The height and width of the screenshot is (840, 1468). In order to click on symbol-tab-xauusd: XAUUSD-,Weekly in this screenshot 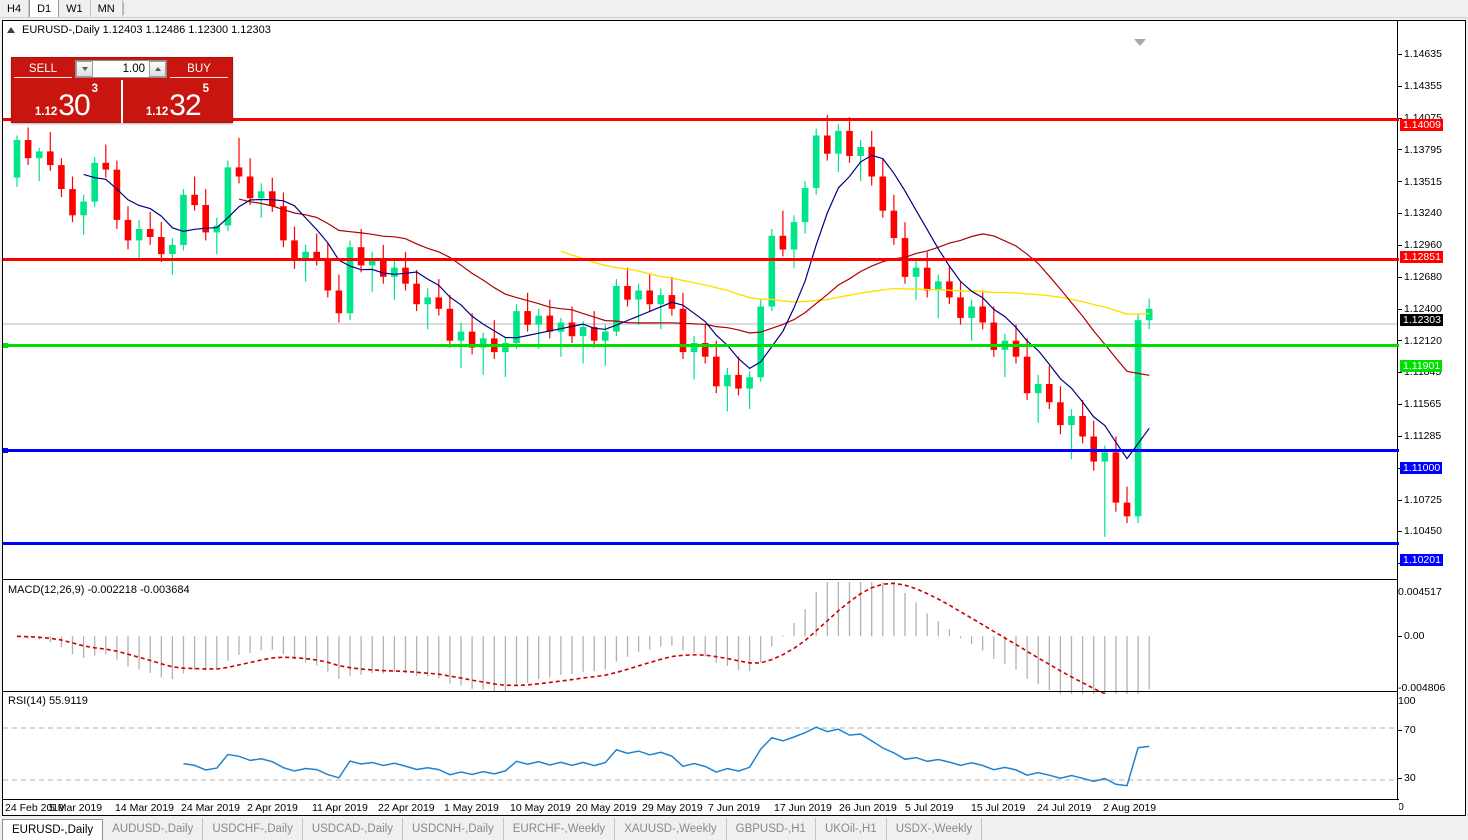, I will do `click(671, 829)`.